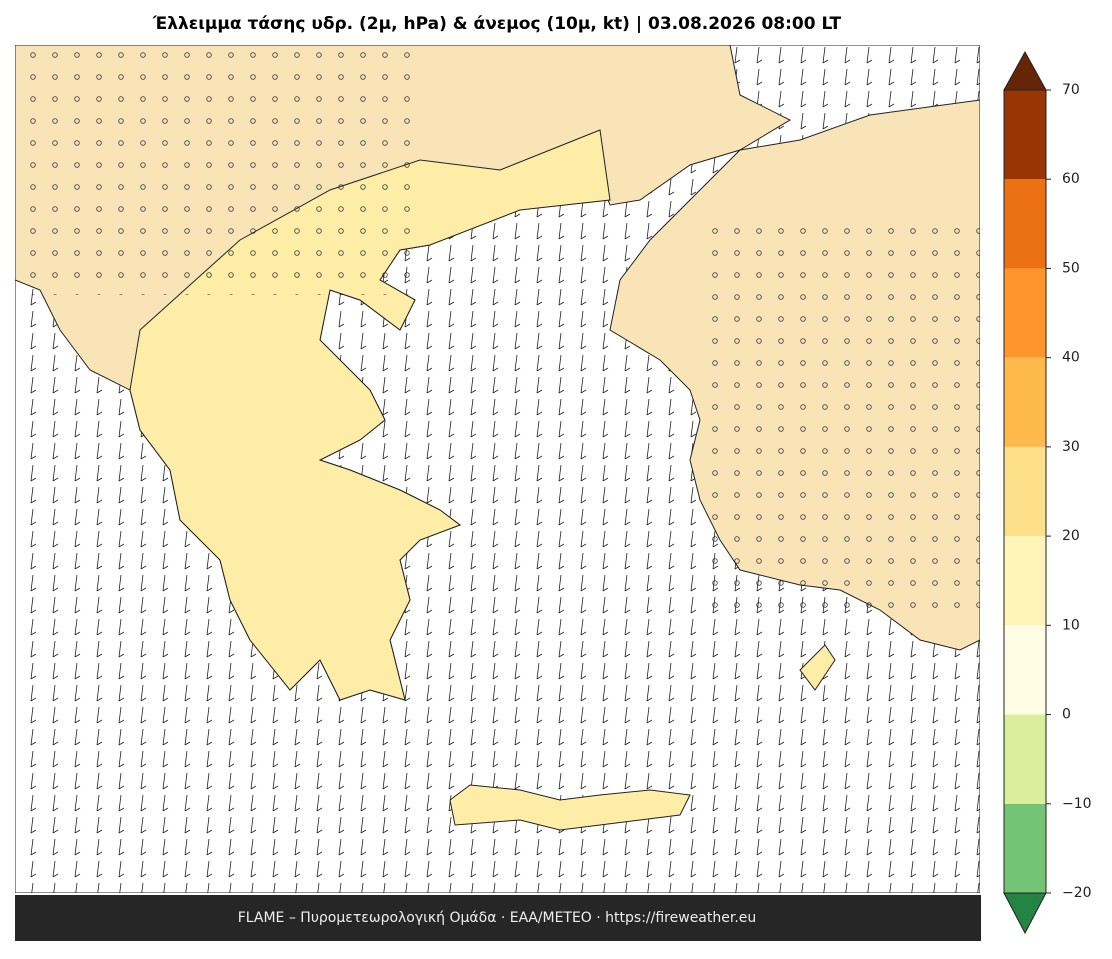  What do you see at coordinates (817, 667) in the screenshot?
I see `land-rhodes` at bounding box center [817, 667].